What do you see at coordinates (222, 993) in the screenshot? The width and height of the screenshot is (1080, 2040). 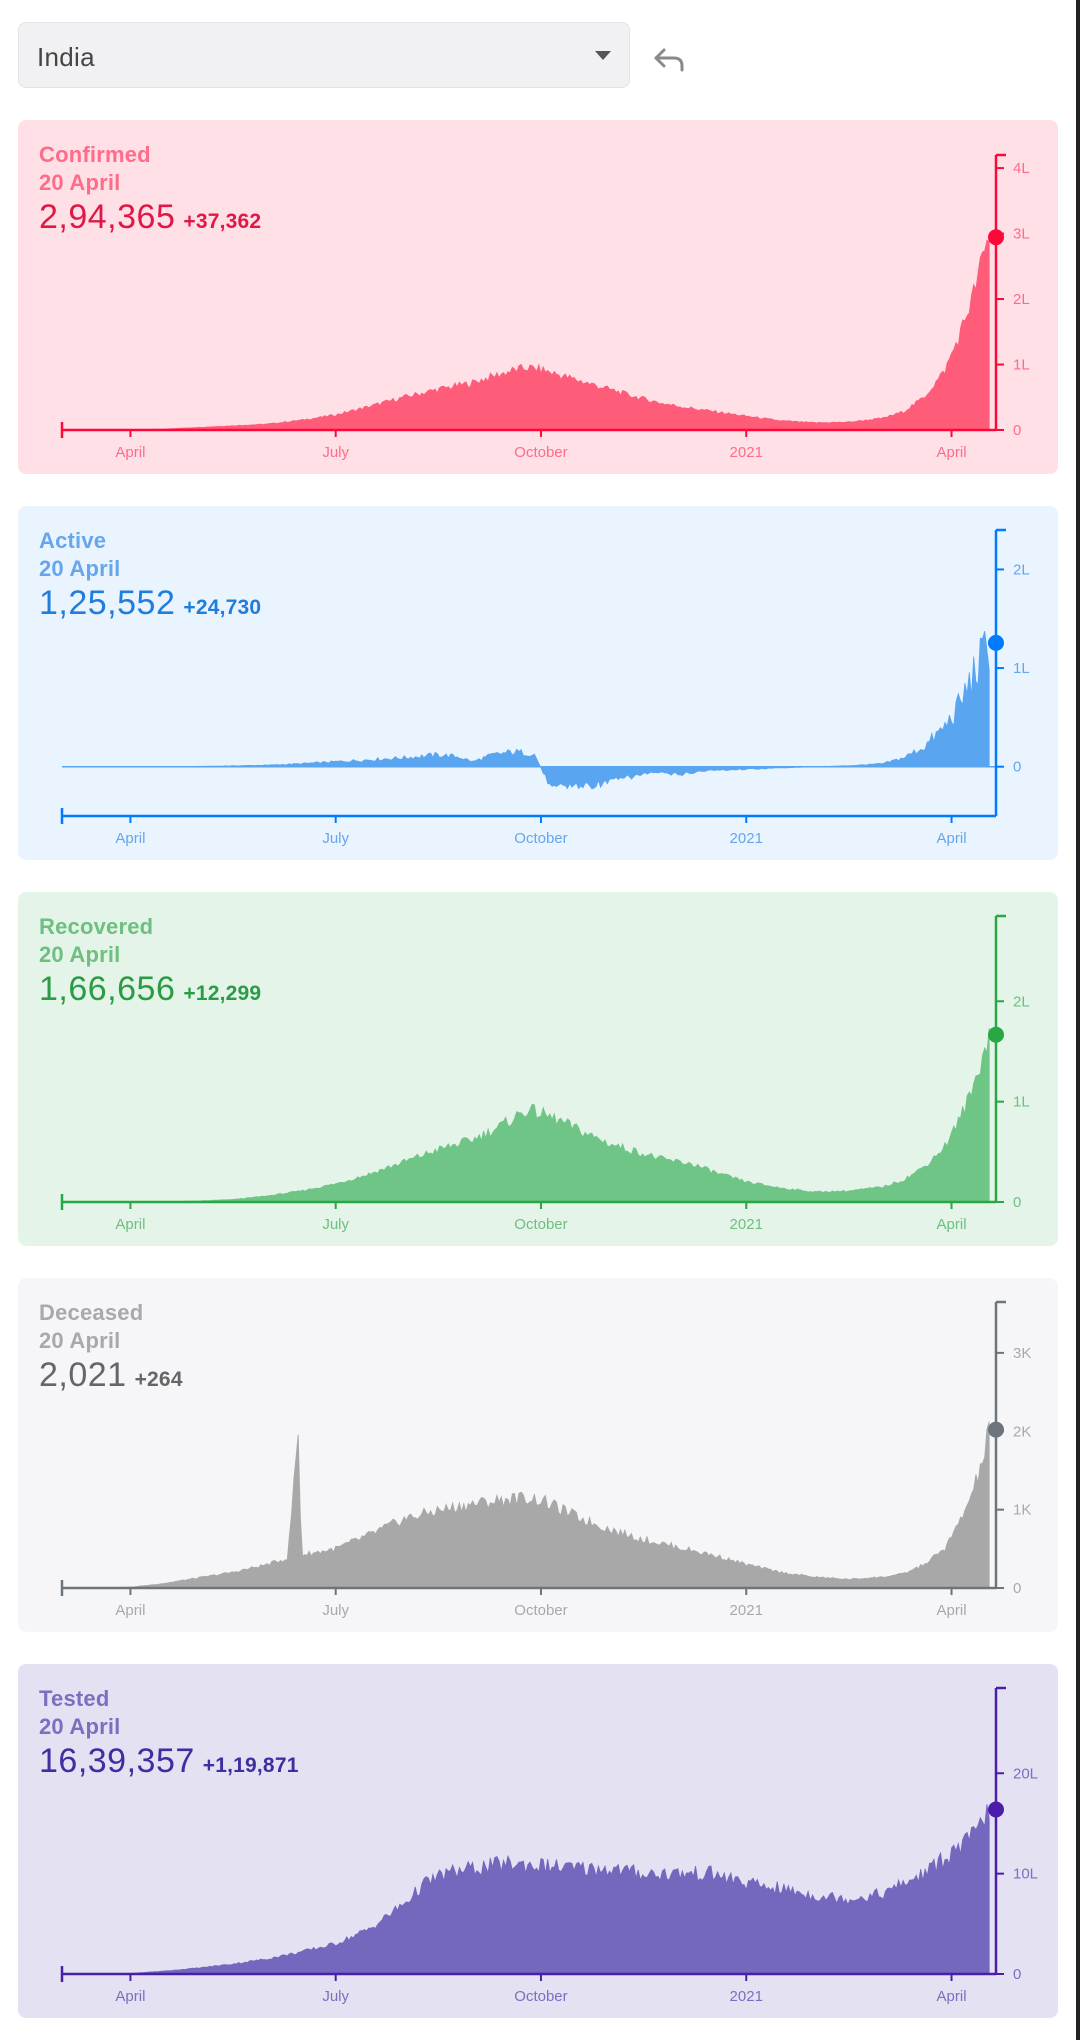 I see `card-delta: +12,299` at bounding box center [222, 993].